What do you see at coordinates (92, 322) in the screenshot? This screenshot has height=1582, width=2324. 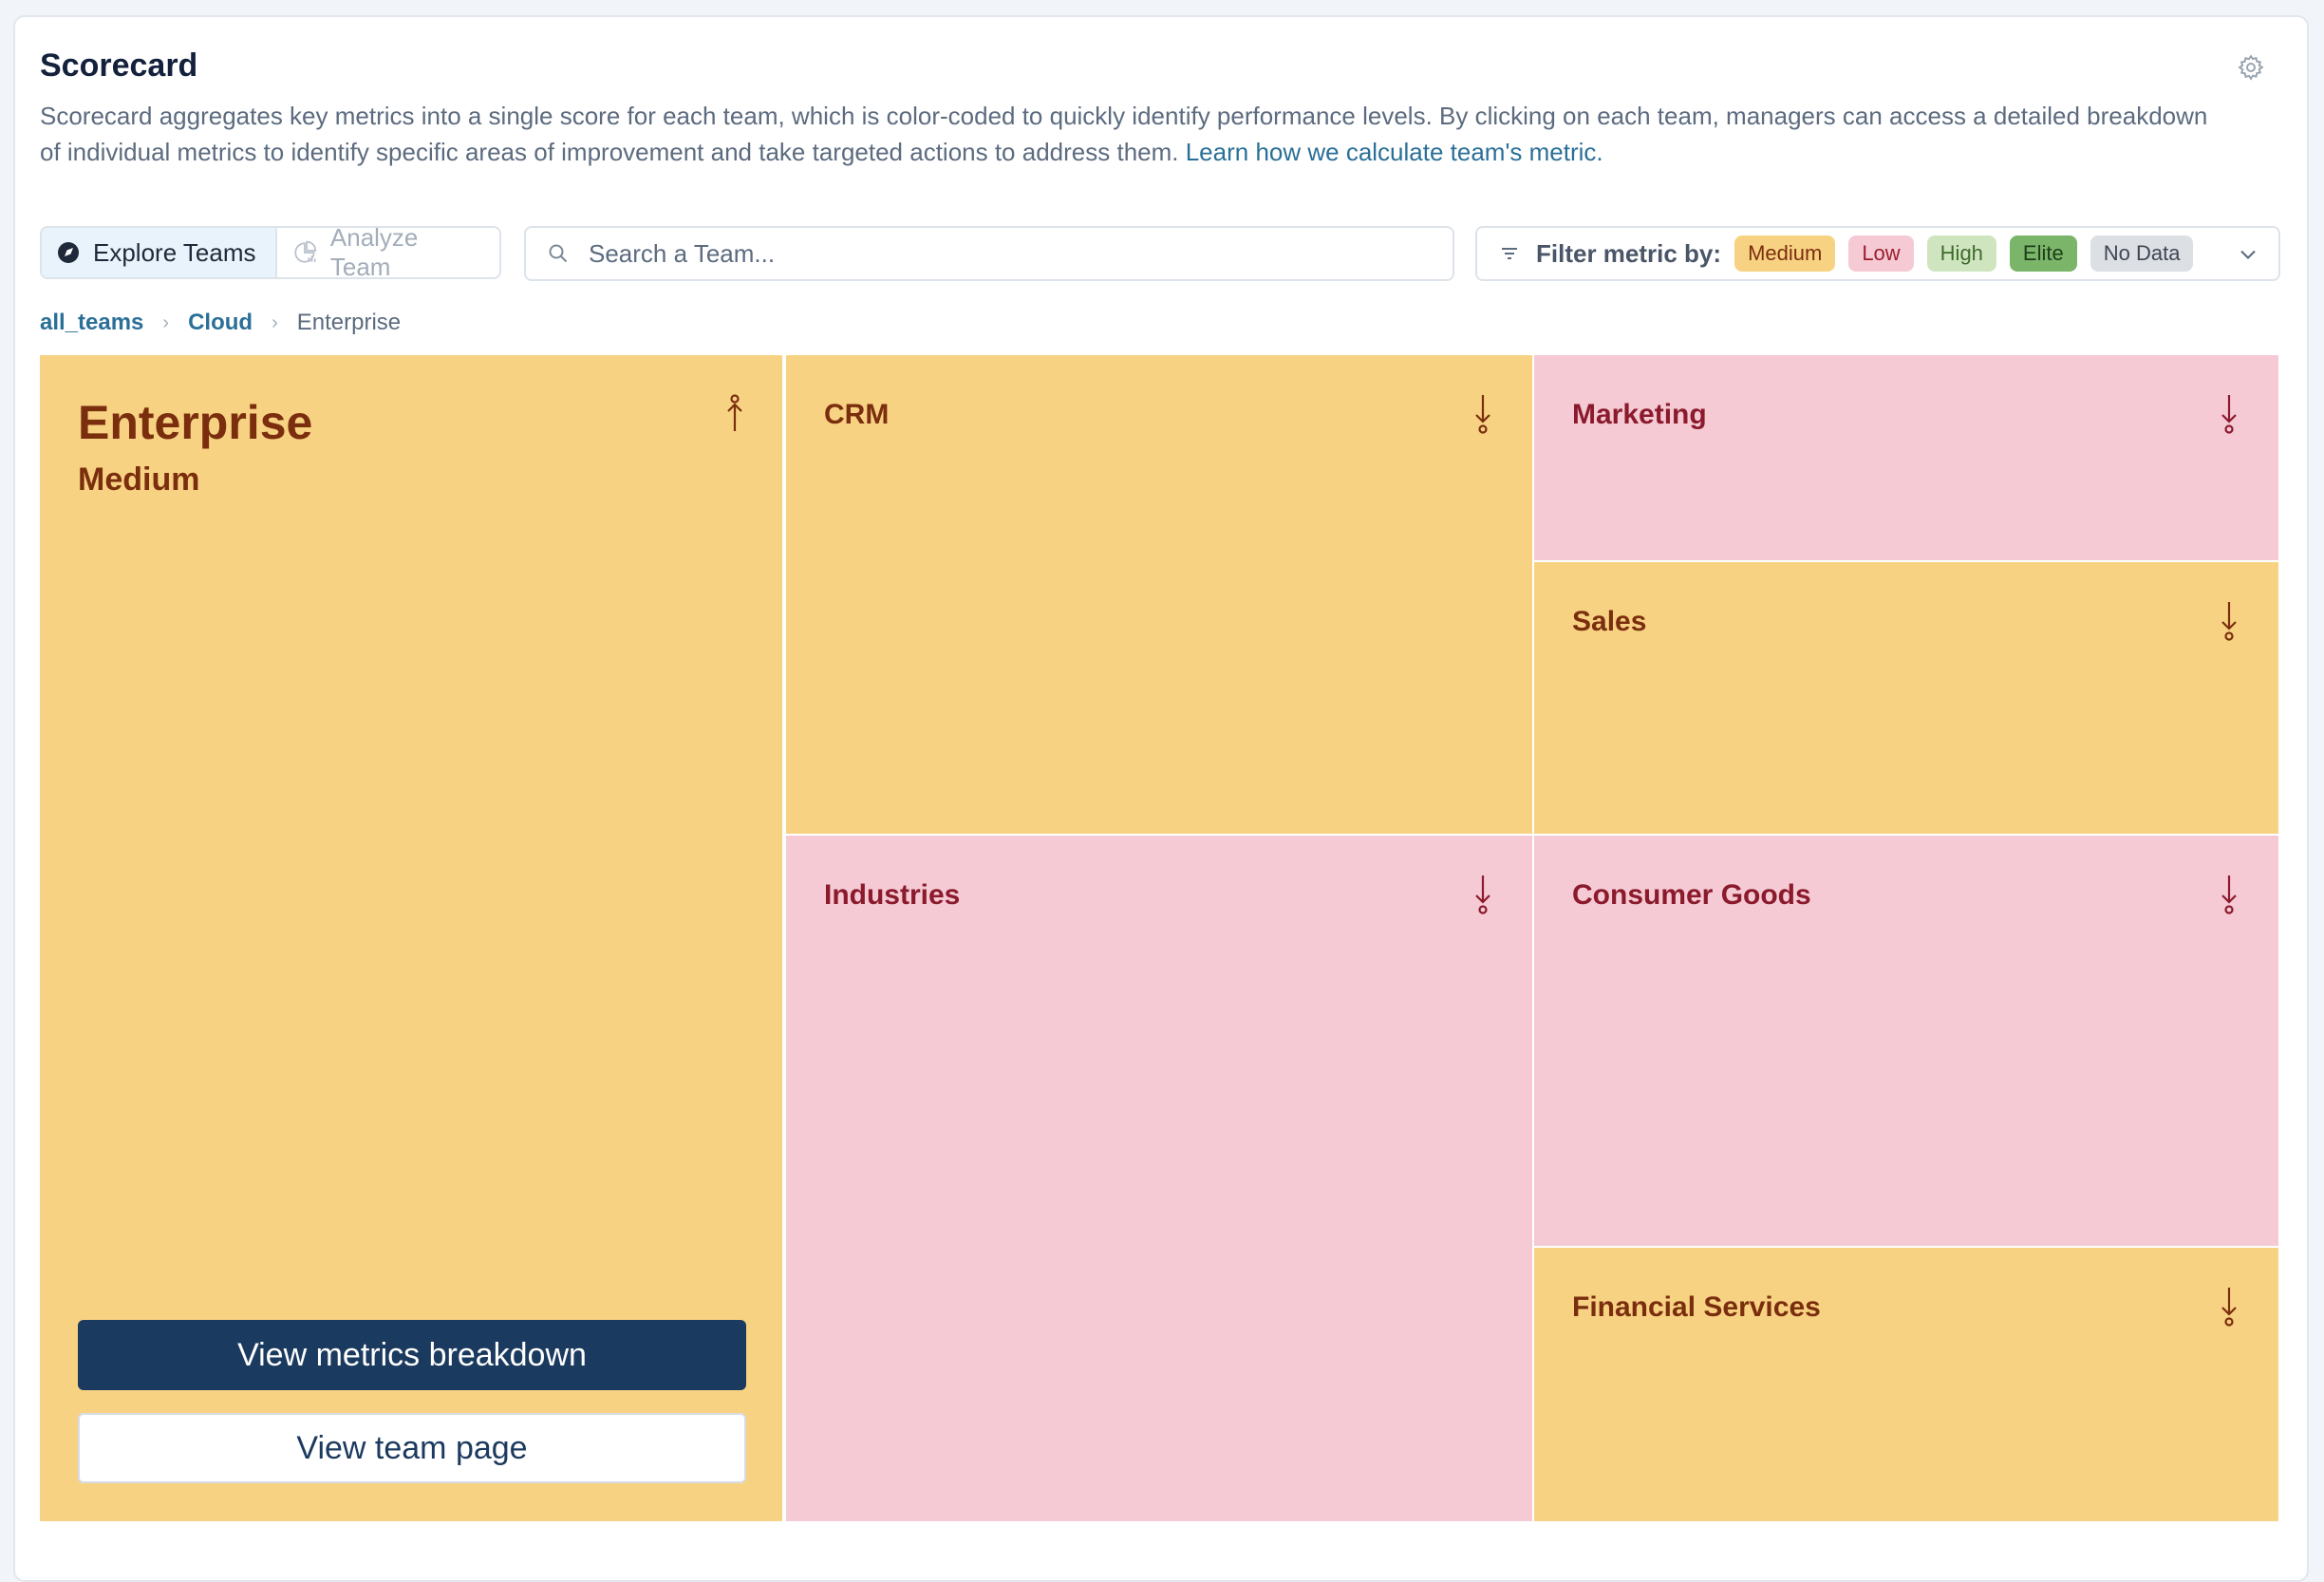 I see `breadcrumb-all-teams: all_teams` at bounding box center [92, 322].